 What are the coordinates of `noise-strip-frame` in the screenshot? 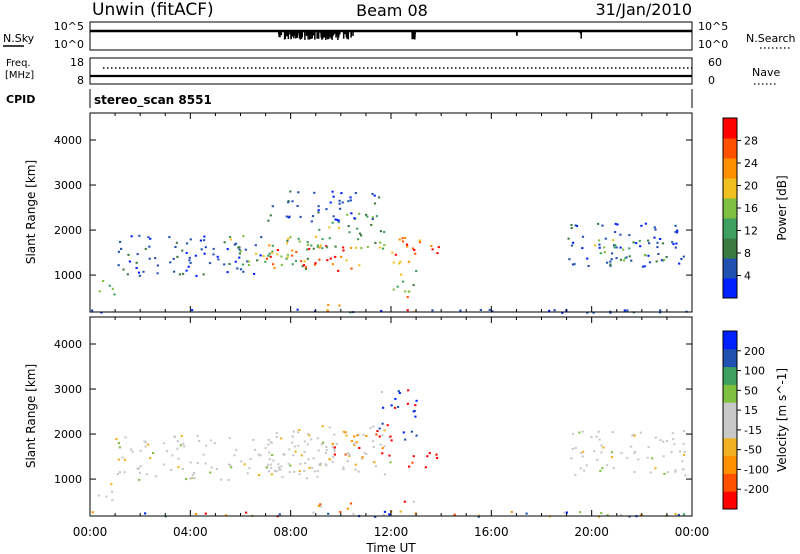 It's located at (391, 36).